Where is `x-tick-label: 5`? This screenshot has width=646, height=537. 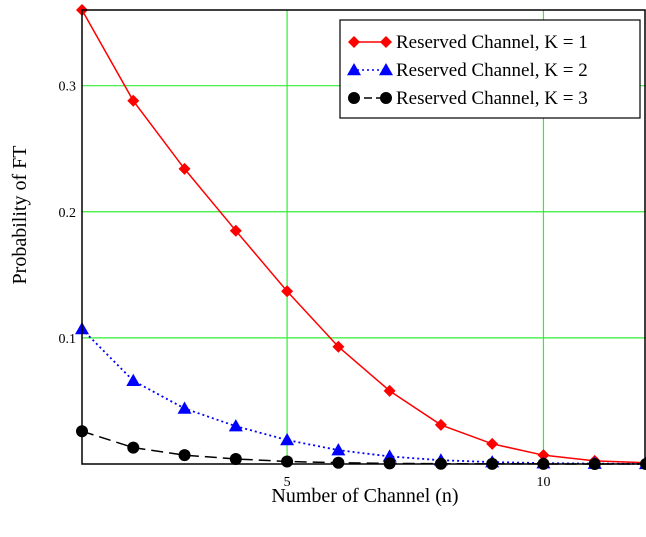
x-tick-label: 5 is located at coordinates (287, 482).